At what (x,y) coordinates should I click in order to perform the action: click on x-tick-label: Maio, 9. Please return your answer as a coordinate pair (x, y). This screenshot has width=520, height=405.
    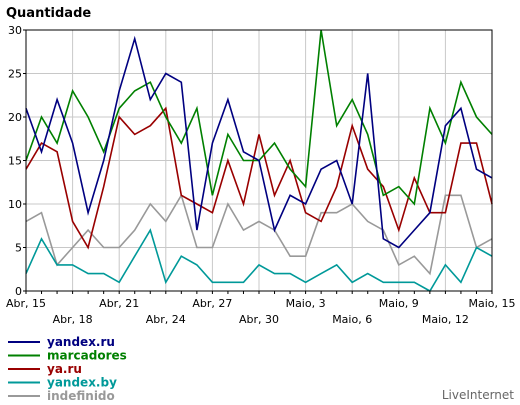
    Looking at the image, I should click on (399, 303).